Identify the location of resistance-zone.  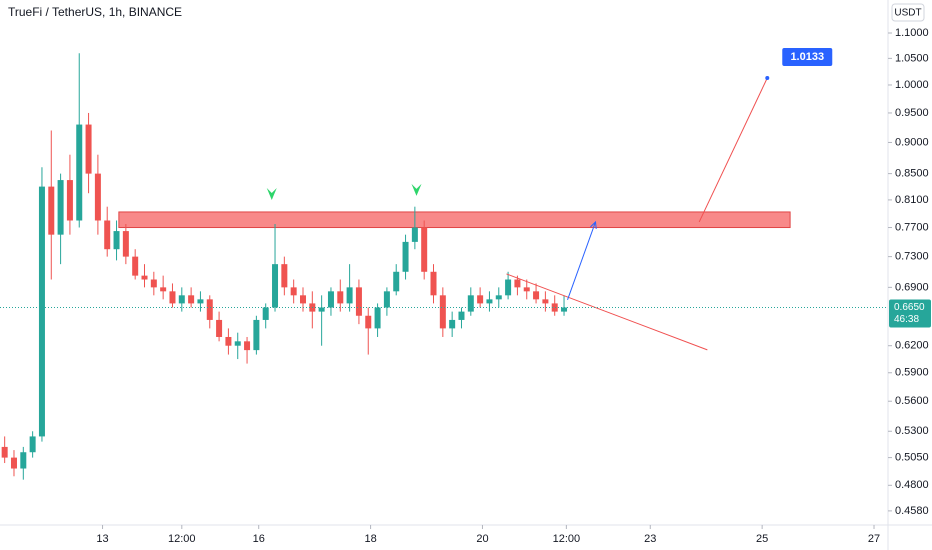
(454, 220).